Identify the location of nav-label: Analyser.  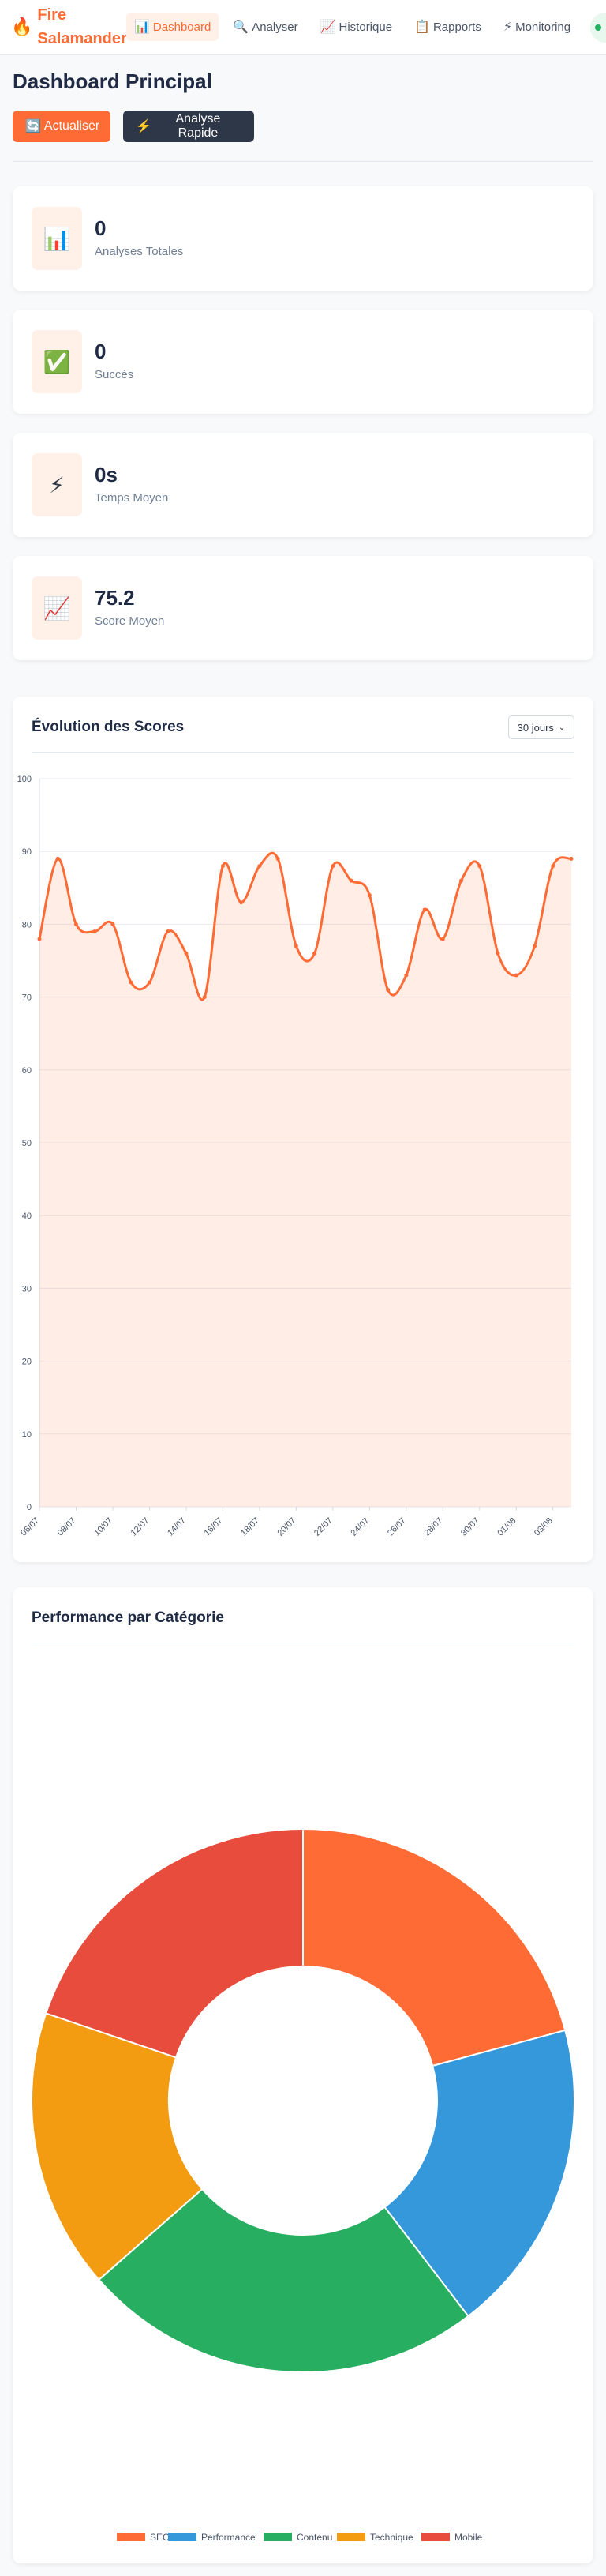
(275, 27).